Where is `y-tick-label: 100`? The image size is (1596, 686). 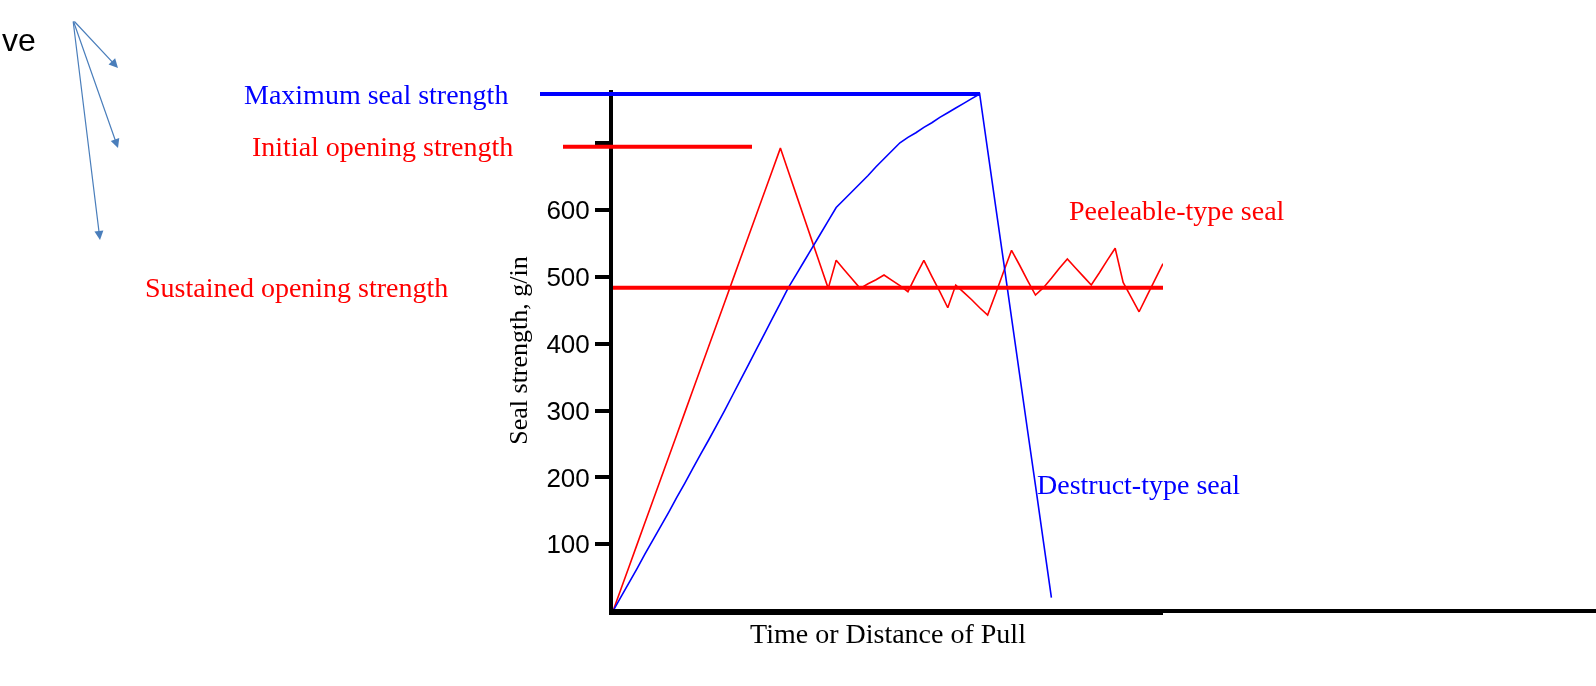 y-tick-label: 100 is located at coordinates (568, 544).